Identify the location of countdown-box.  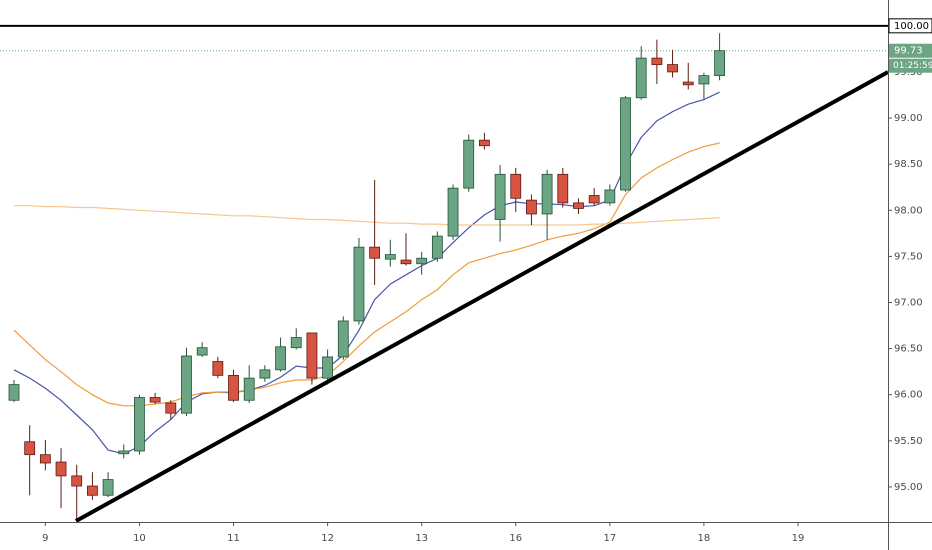
(910, 65).